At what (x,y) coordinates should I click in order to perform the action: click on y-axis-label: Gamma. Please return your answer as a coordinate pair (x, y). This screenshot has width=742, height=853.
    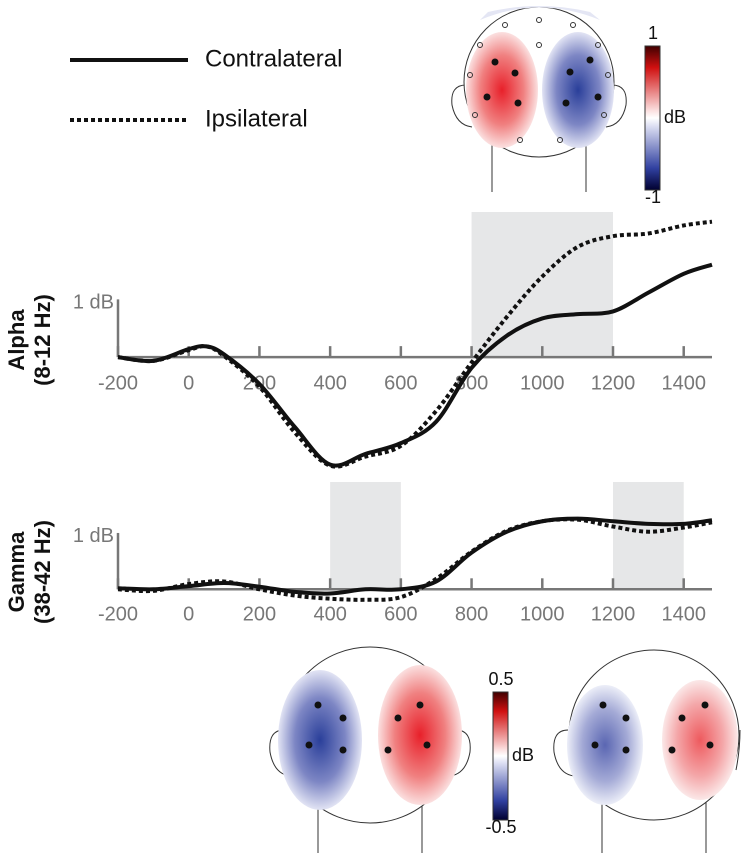
    Looking at the image, I should click on (16, 571).